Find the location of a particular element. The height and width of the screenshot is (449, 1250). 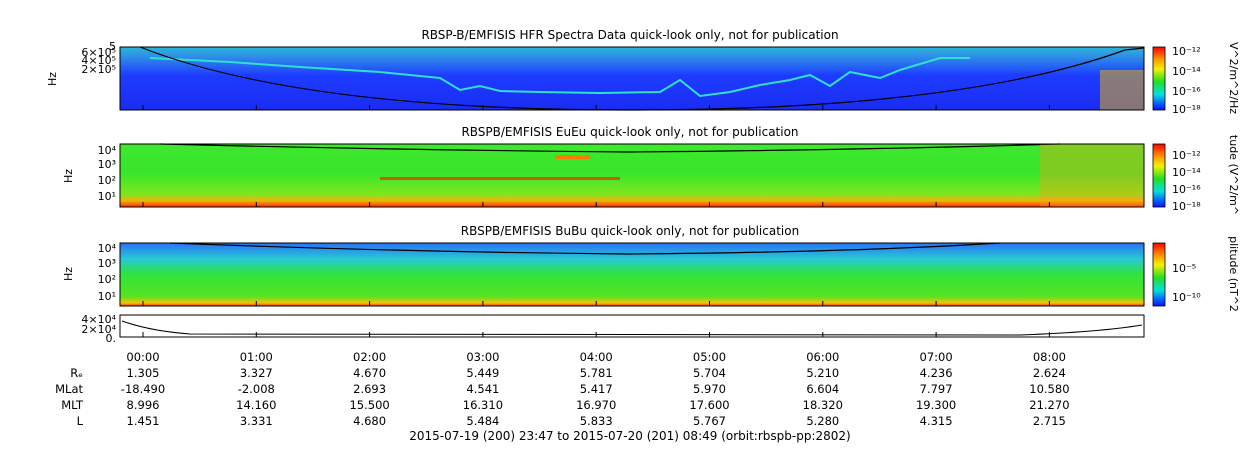

bubu-cb-tick-0: 10⁻⁵ is located at coordinates (1184, 268).